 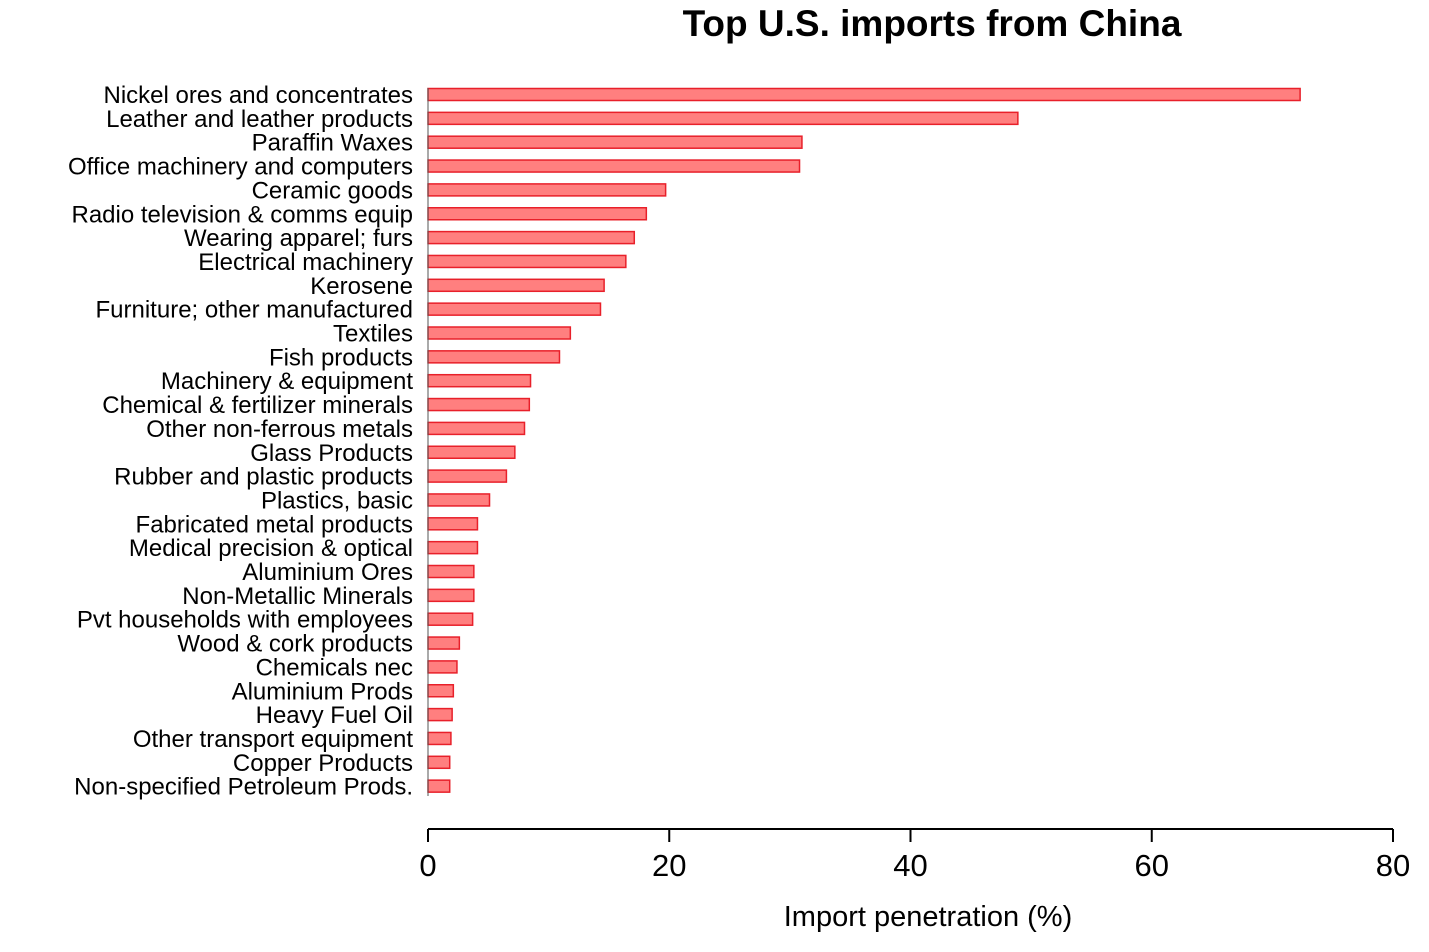 What do you see at coordinates (245, 620) in the screenshot?
I see `category-label: Pvt households with employees` at bounding box center [245, 620].